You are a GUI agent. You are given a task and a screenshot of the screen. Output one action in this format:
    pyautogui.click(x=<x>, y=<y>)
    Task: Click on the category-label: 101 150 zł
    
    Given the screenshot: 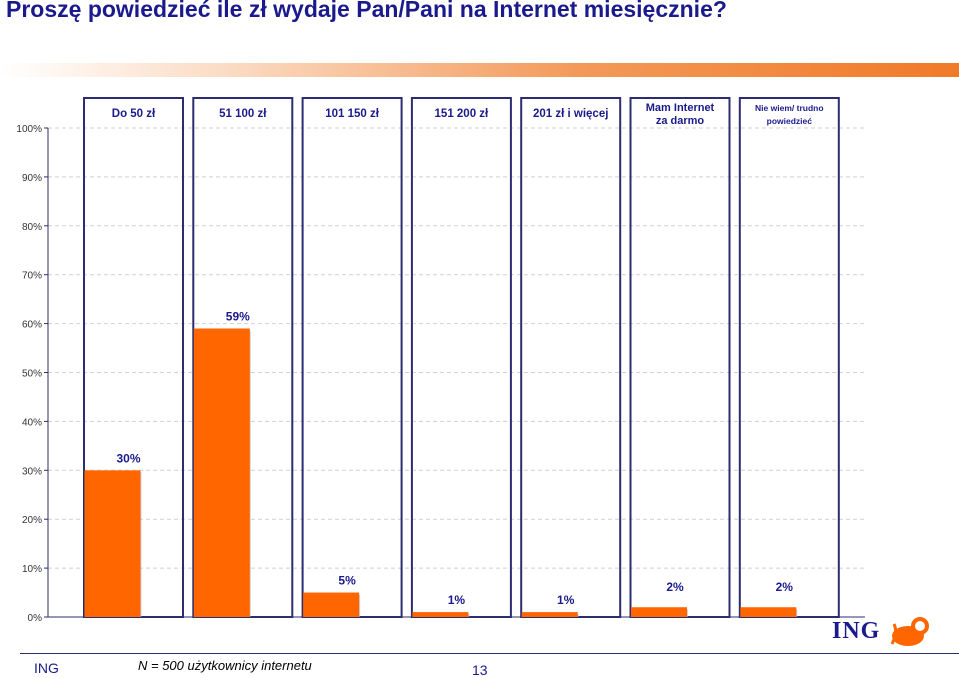 What is the action you would take?
    pyautogui.click(x=352, y=114)
    